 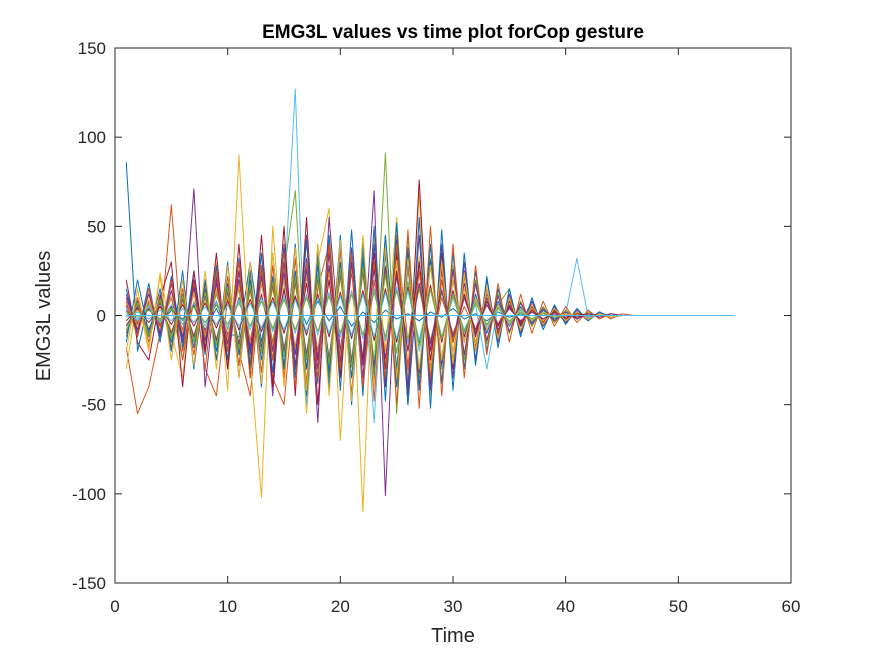 I want to click on x-tick-label: 40, so click(x=565, y=606).